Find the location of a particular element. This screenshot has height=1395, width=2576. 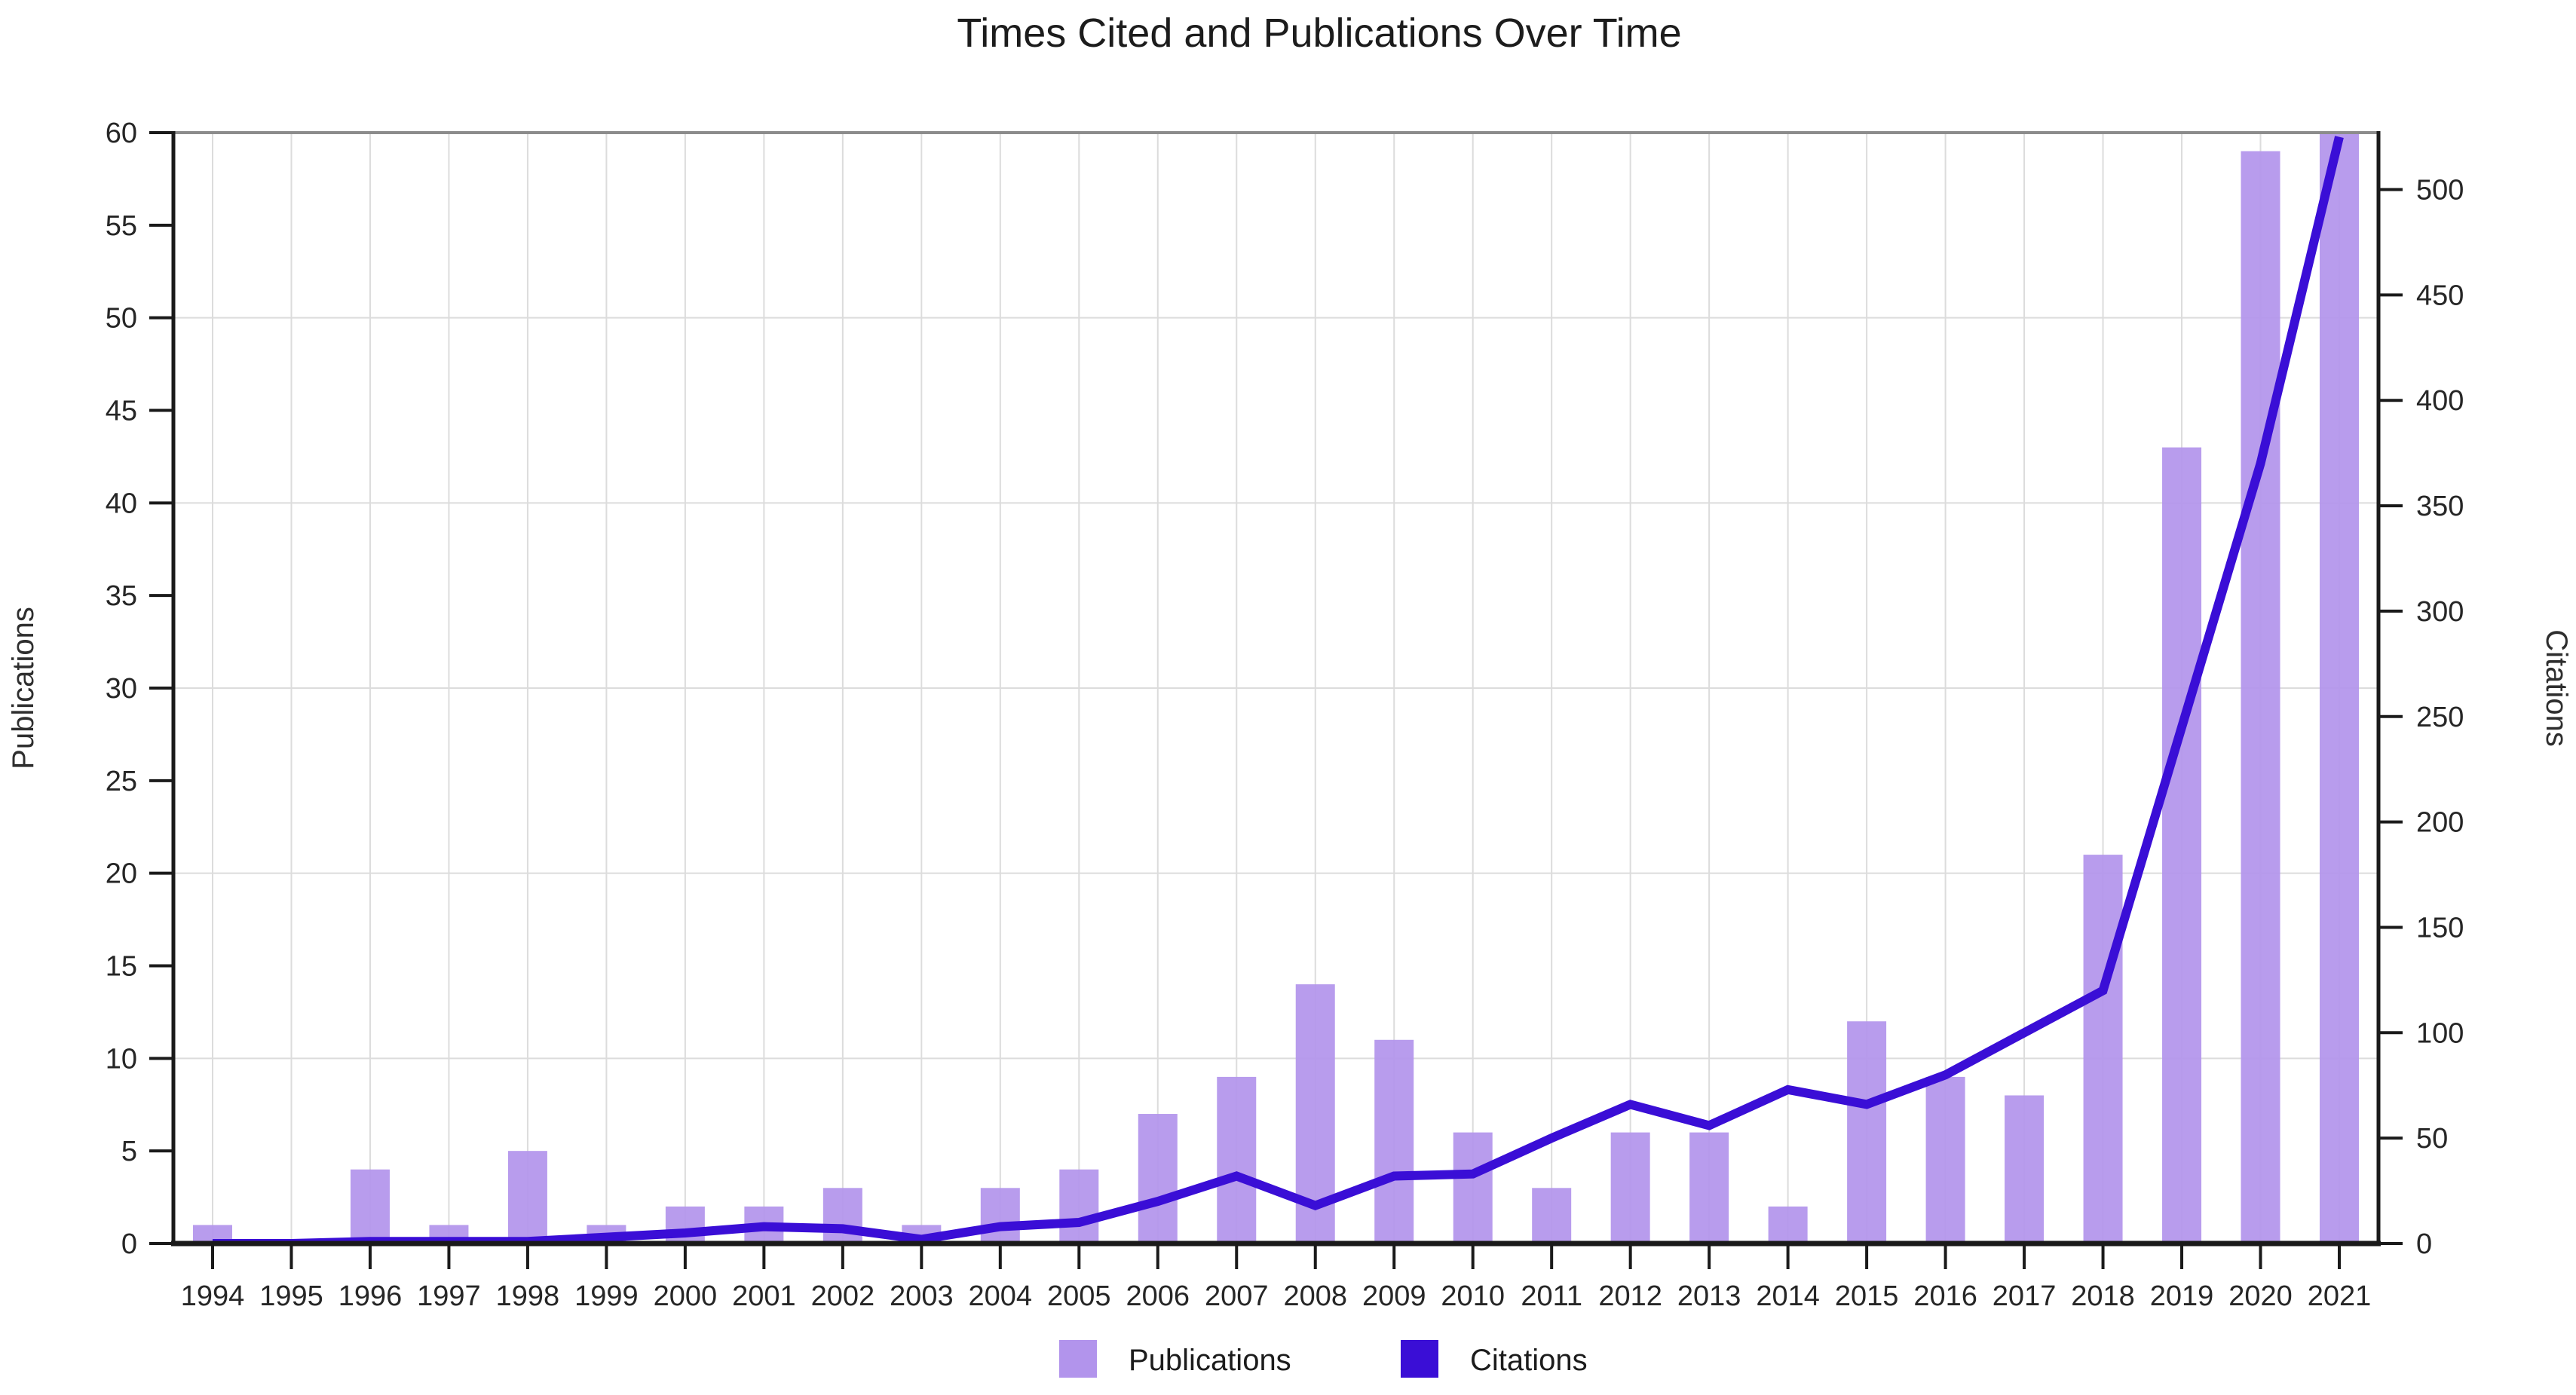

x-tick-label-1996: 1996 is located at coordinates (370, 1296).